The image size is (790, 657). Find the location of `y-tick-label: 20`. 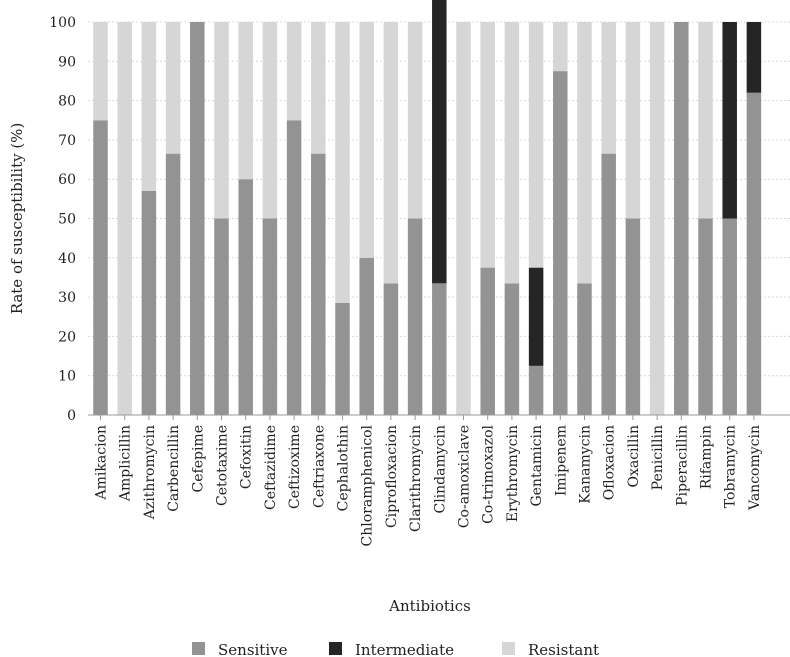

y-tick-label: 20 is located at coordinates (67, 337).